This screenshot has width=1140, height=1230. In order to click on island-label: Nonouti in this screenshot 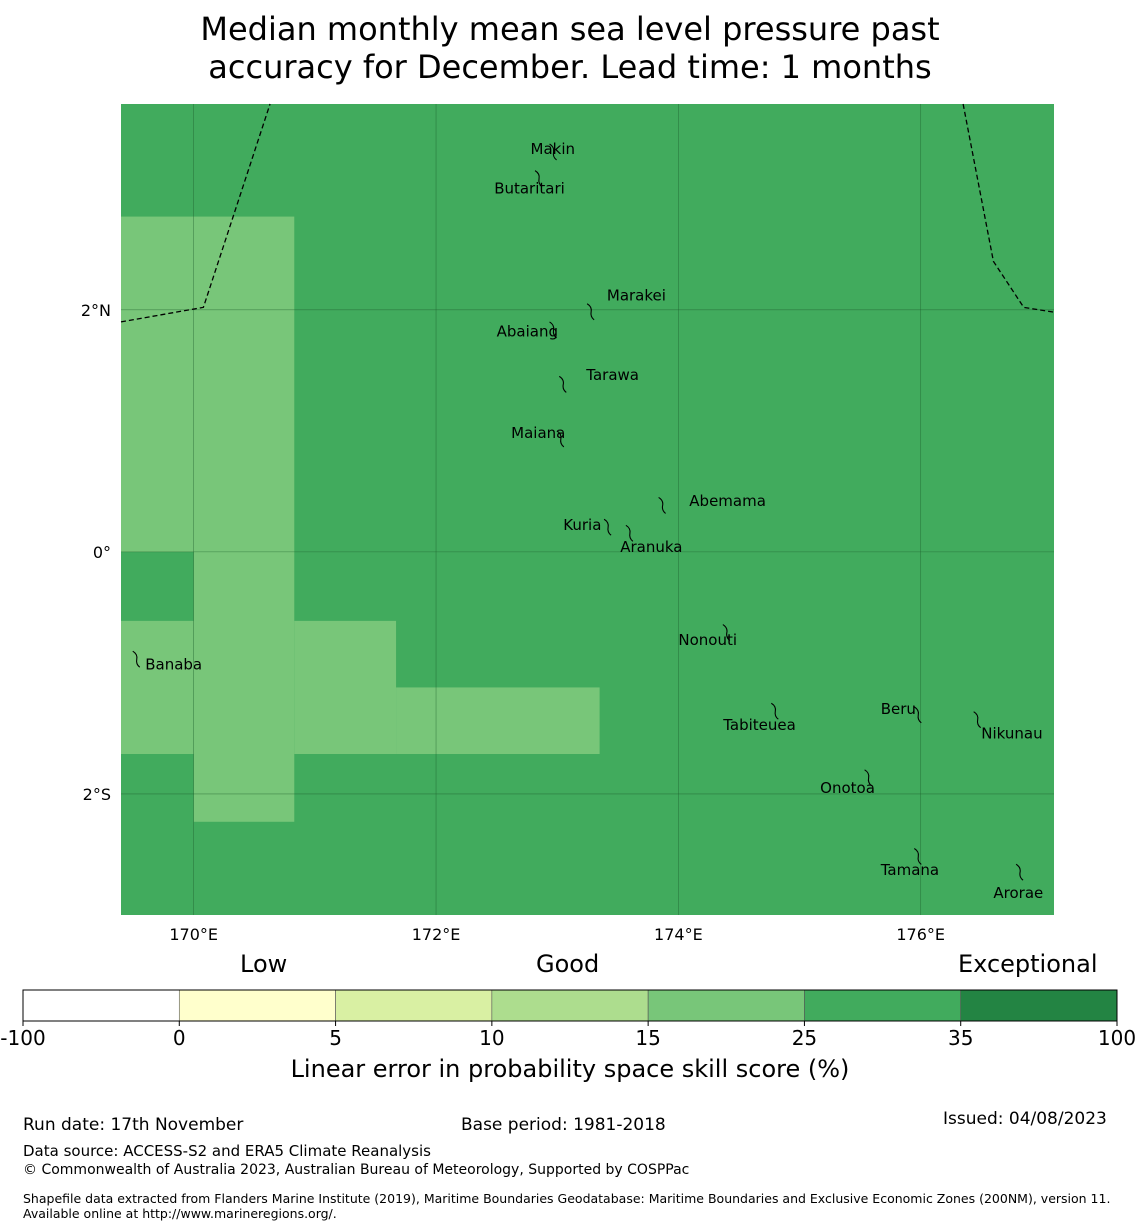, I will do `click(707, 640)`.